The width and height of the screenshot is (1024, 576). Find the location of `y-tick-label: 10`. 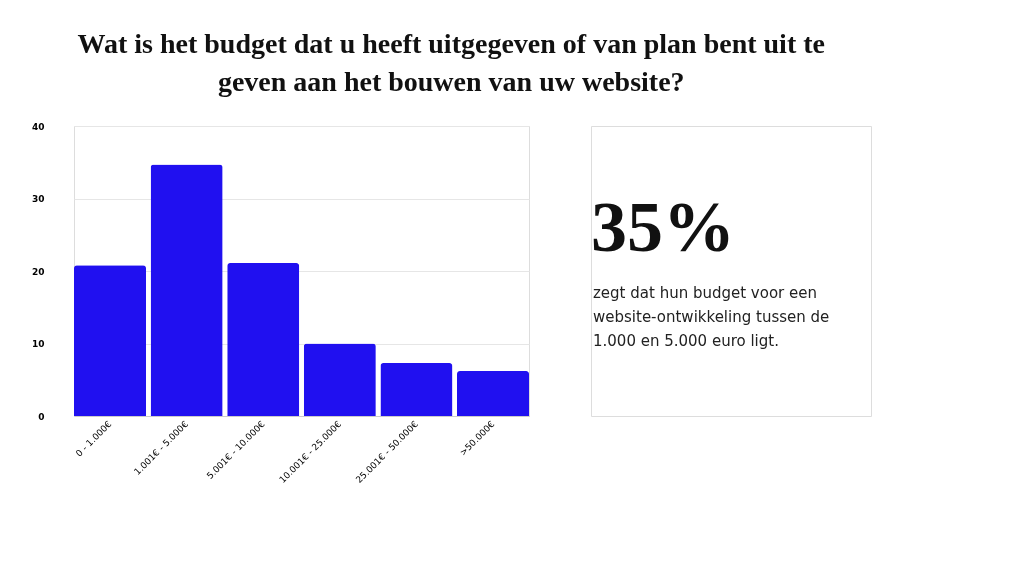

y-tick-label: 10 is located at coordinates (38, 344).